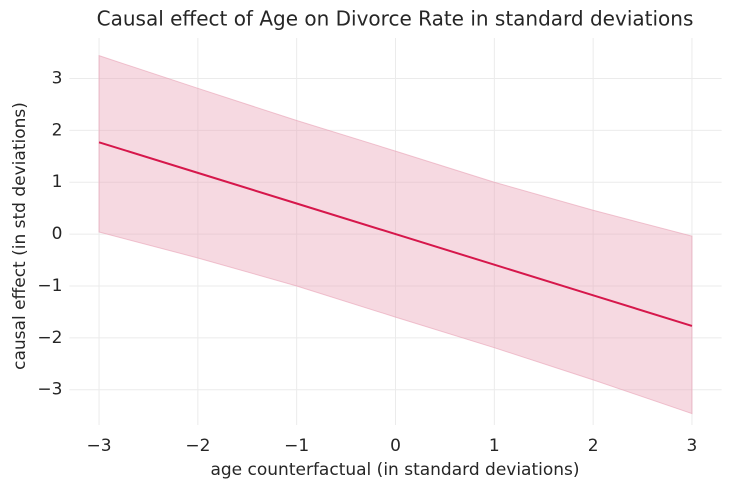 The width and height of the screenshot is (737, 491). I want to click on x-tick-label: 2, so click(593, 446).